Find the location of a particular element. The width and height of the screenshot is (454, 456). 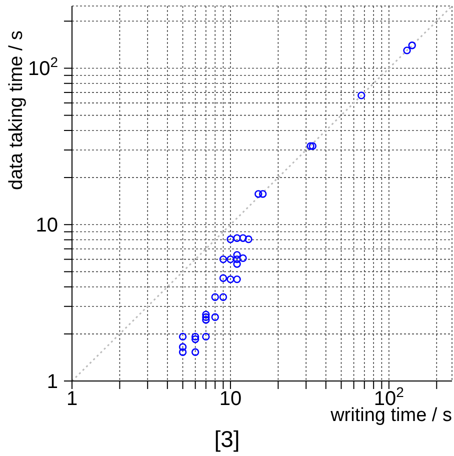

y-axis-title: data taking time / s is located at coordinates (17, 110).